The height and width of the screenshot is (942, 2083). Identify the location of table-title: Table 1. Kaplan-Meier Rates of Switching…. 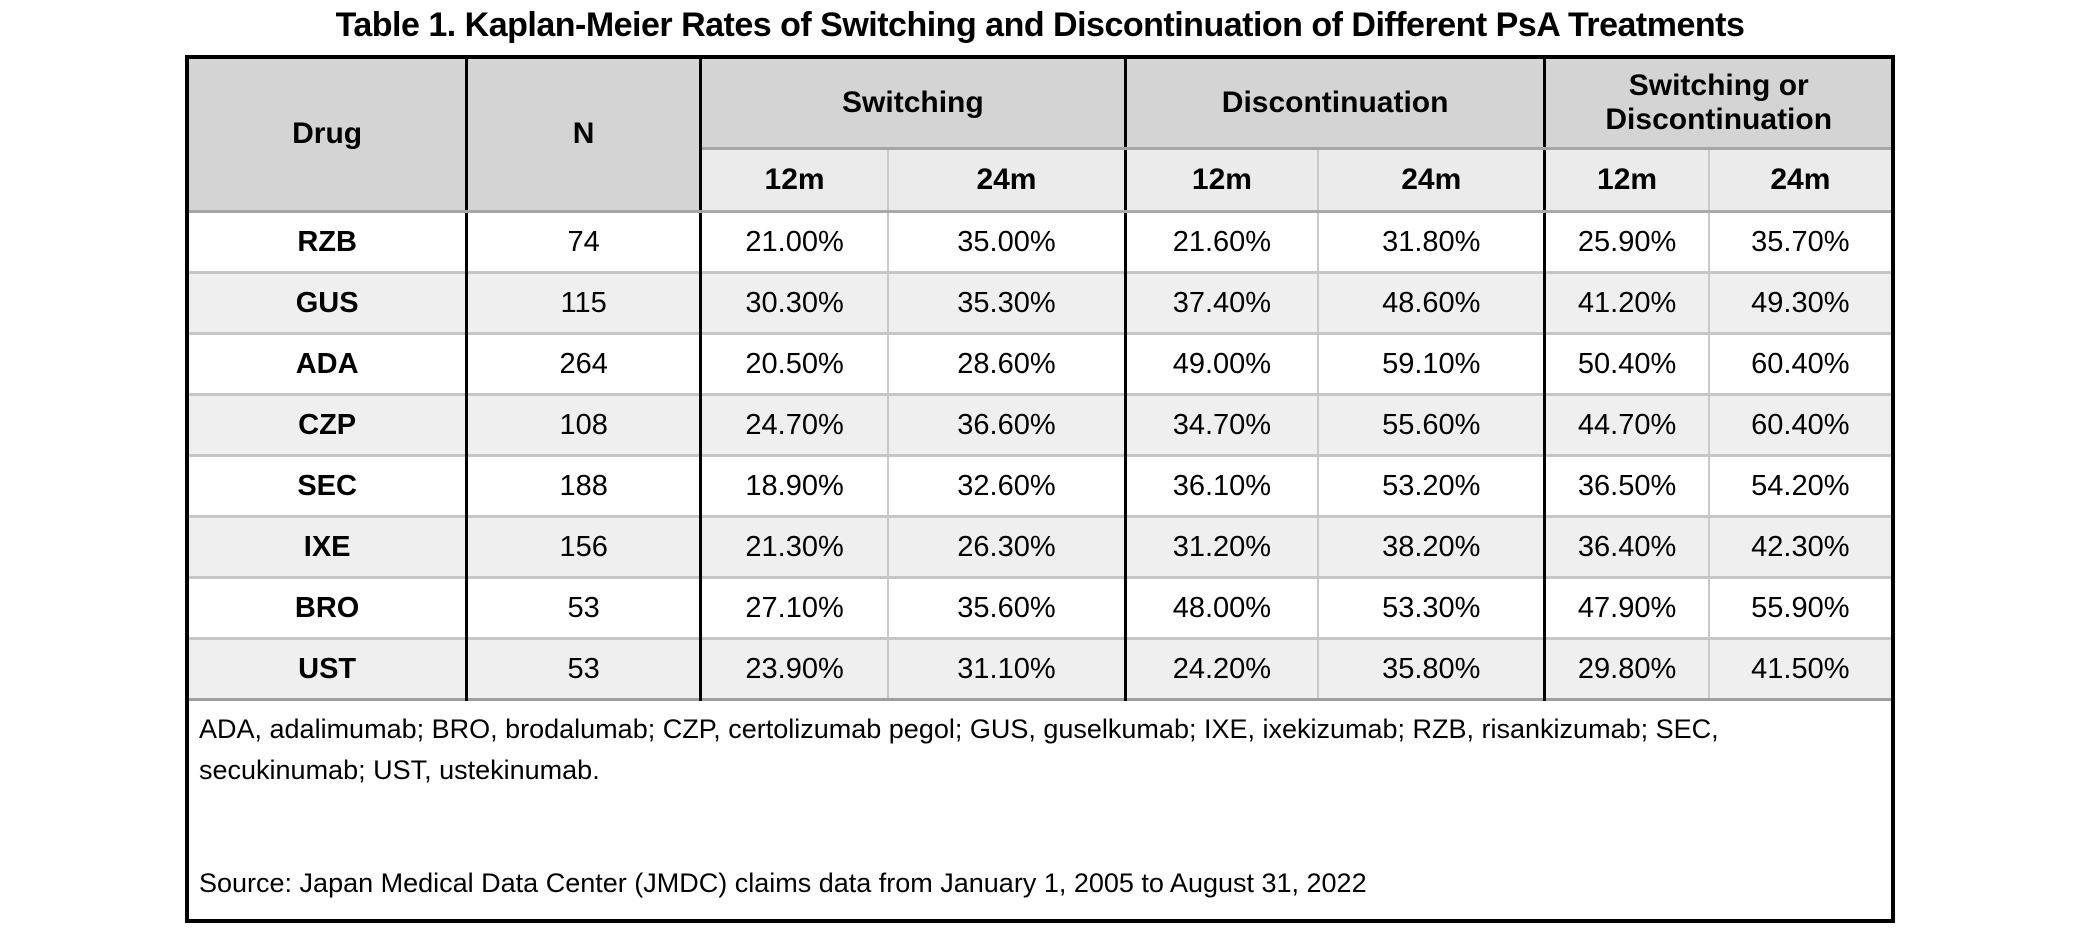
(1040, 25).